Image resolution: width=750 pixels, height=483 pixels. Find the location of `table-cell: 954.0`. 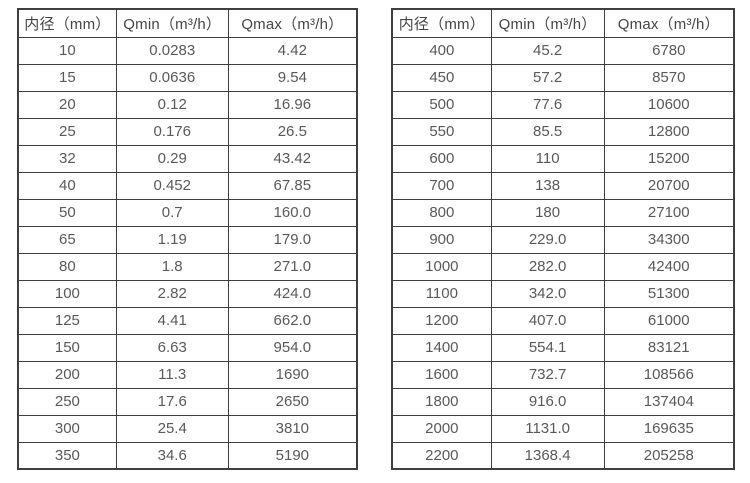

table-cell: 954.0 is located at coordinates (292, 347).